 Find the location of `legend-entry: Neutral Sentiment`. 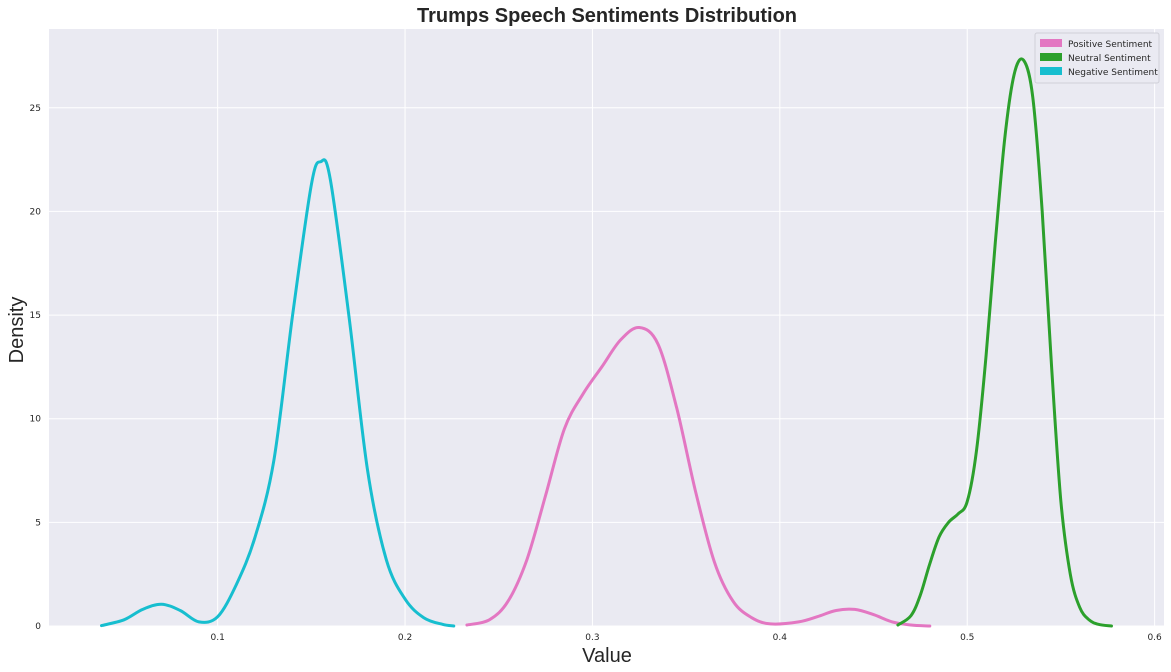

legend-entry: Neutral Sentiment is located at coordinates (1109, 59).